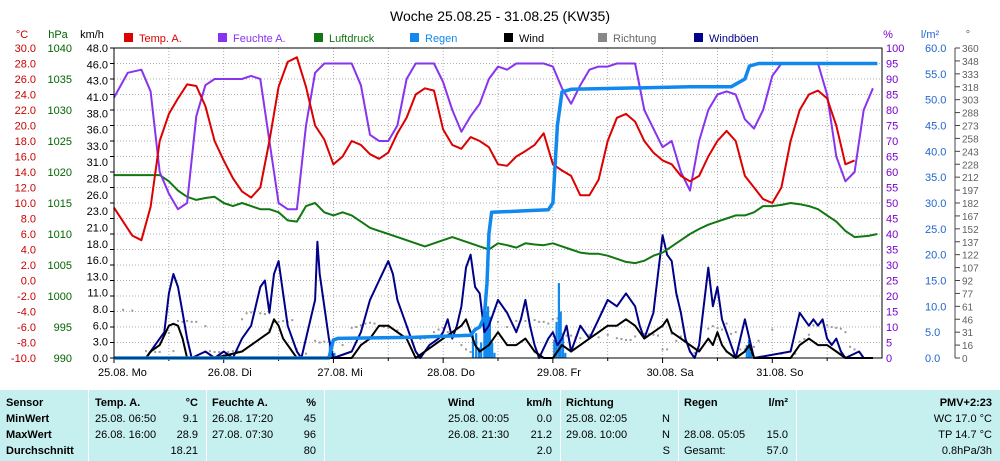  What do you see at coordinates (539, 403) in the screenshot?
I see `stats-header-wind-unit: km/h` at bounding box center [539, 403].